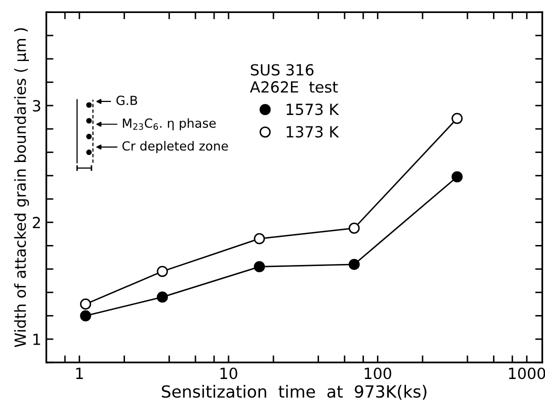 The height and width of the screenshot is (405, 545). Describe the element at coordinates (229, 374) in the screenshot. I see `x-tick-label: 10` at that location.